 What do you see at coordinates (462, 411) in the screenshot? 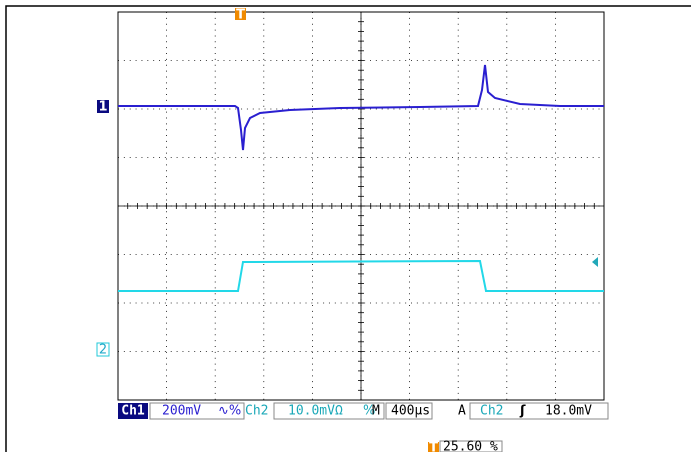
I see `trigger-mode: A` at bounding box center [462, 411].